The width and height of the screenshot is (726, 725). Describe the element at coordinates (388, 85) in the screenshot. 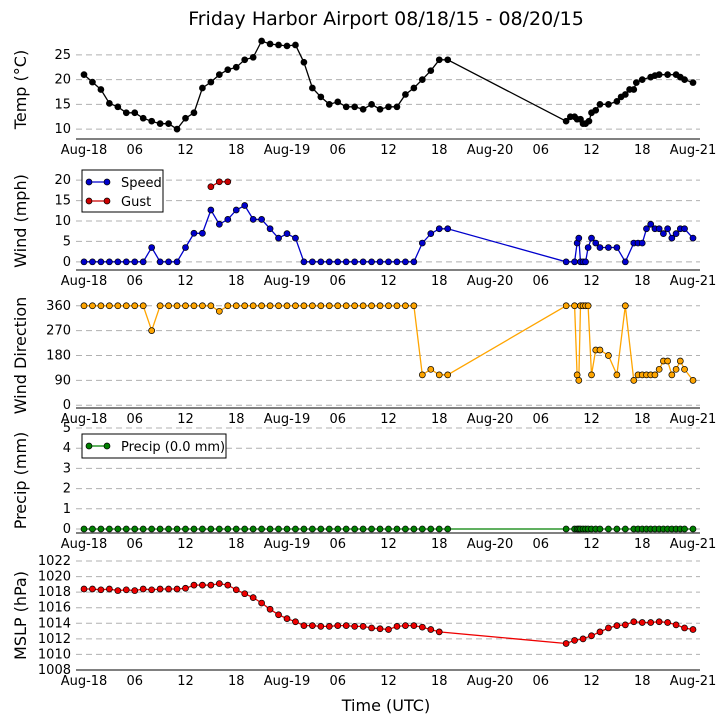

I see `temp-temp-line` at that location.